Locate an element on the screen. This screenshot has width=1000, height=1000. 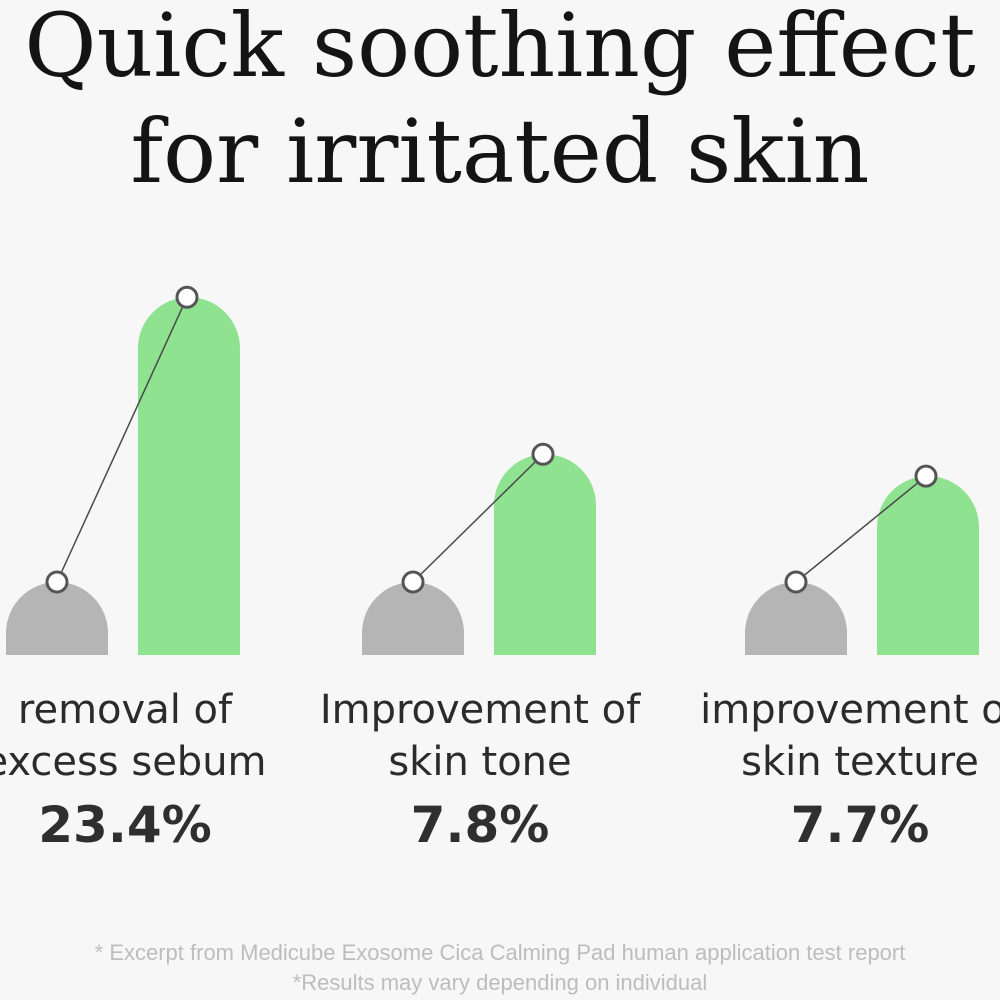
before-marker-texture is located at coordinates (796, 582).